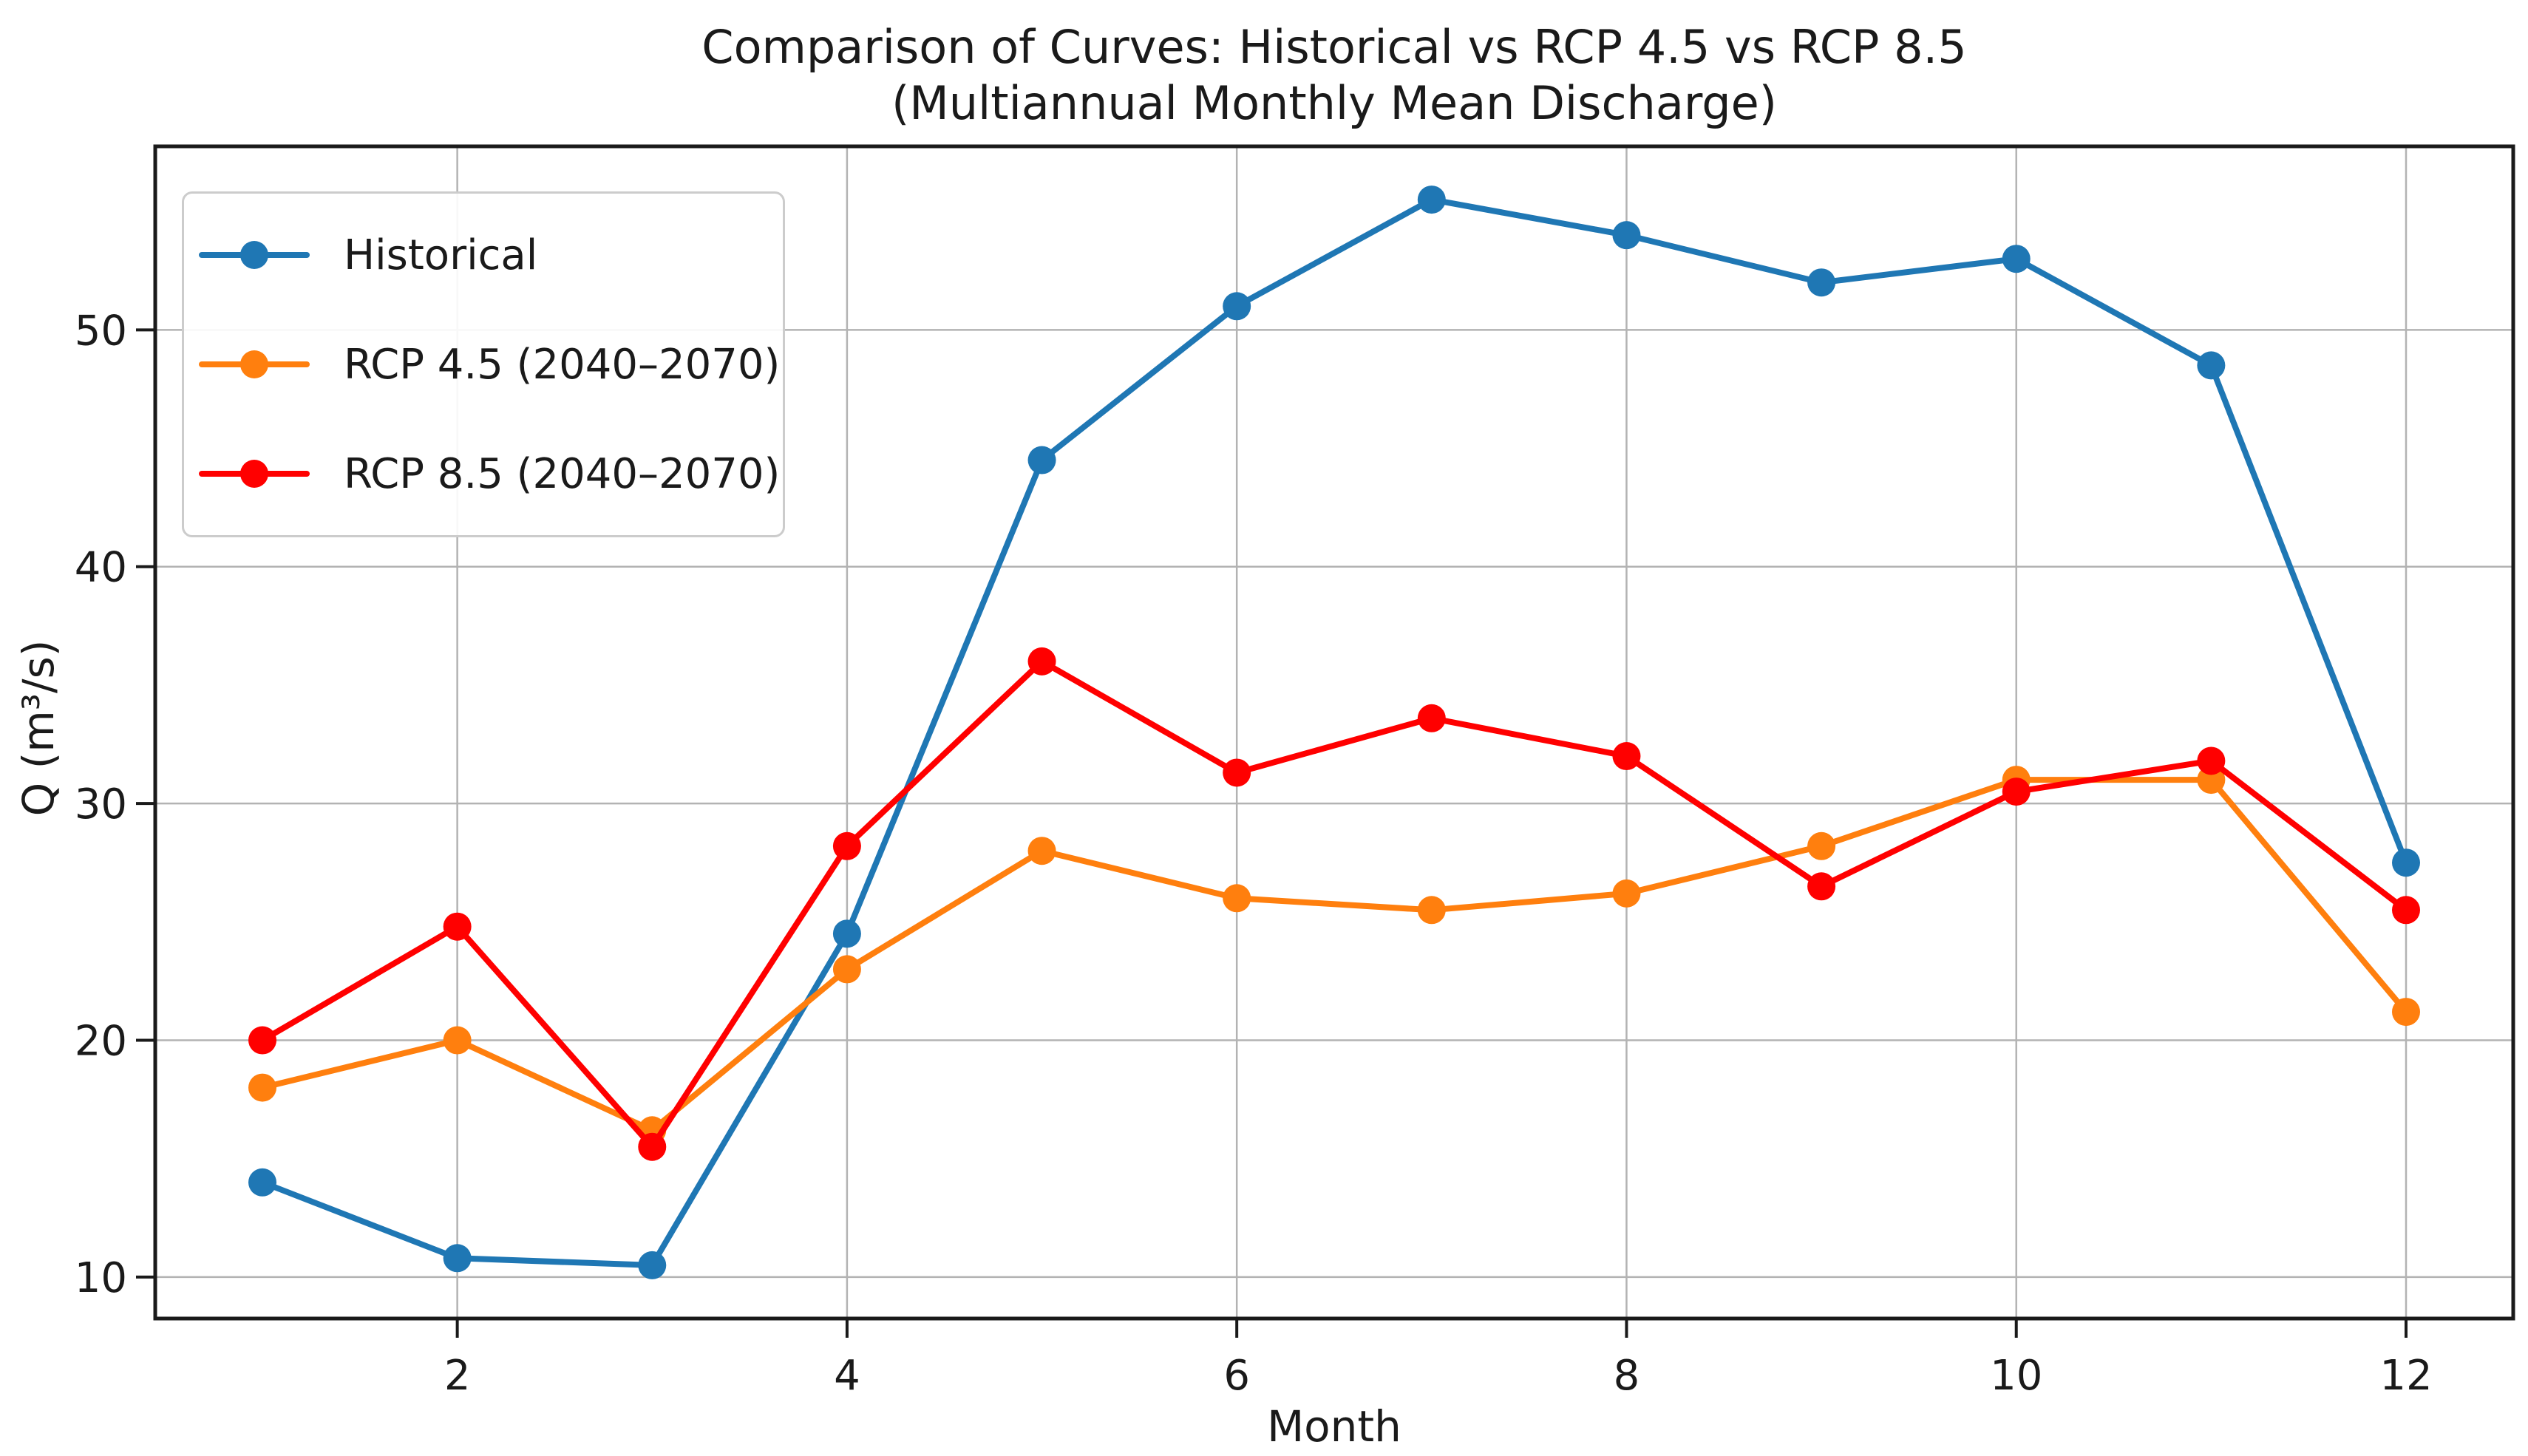 The height and width of the screenshot is (1456, 2528). What do you see at coordinates (101, 331) in the screenshot?
I see `y-tick-label: 50` at bounding box center [101, 331].